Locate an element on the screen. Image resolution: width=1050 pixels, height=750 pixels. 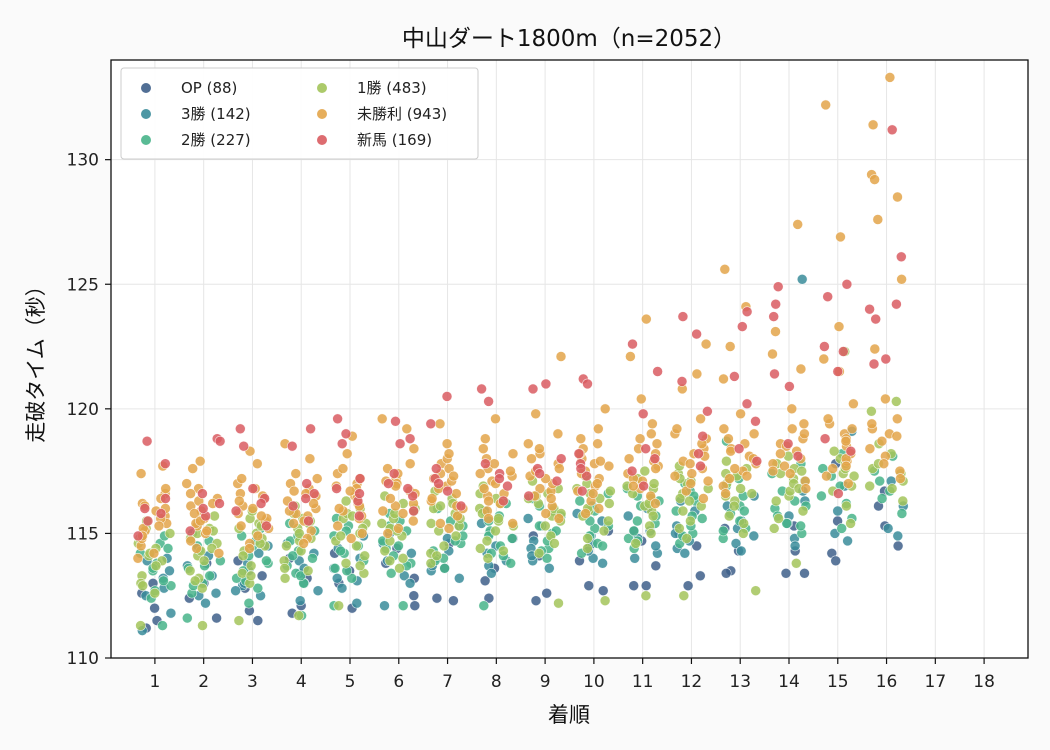
y-axis-label: 走破タイム（秒） is located at coordinates (36, 359).